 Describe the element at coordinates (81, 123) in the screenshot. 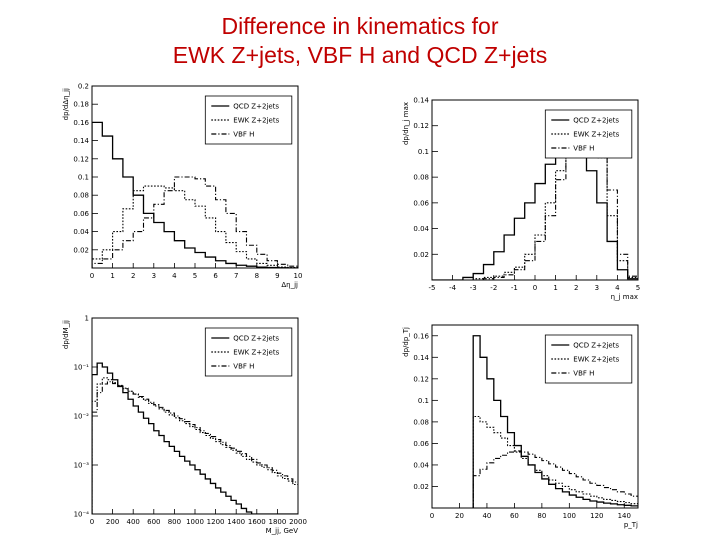

I see `y-tick-label: 0.16` at that location.